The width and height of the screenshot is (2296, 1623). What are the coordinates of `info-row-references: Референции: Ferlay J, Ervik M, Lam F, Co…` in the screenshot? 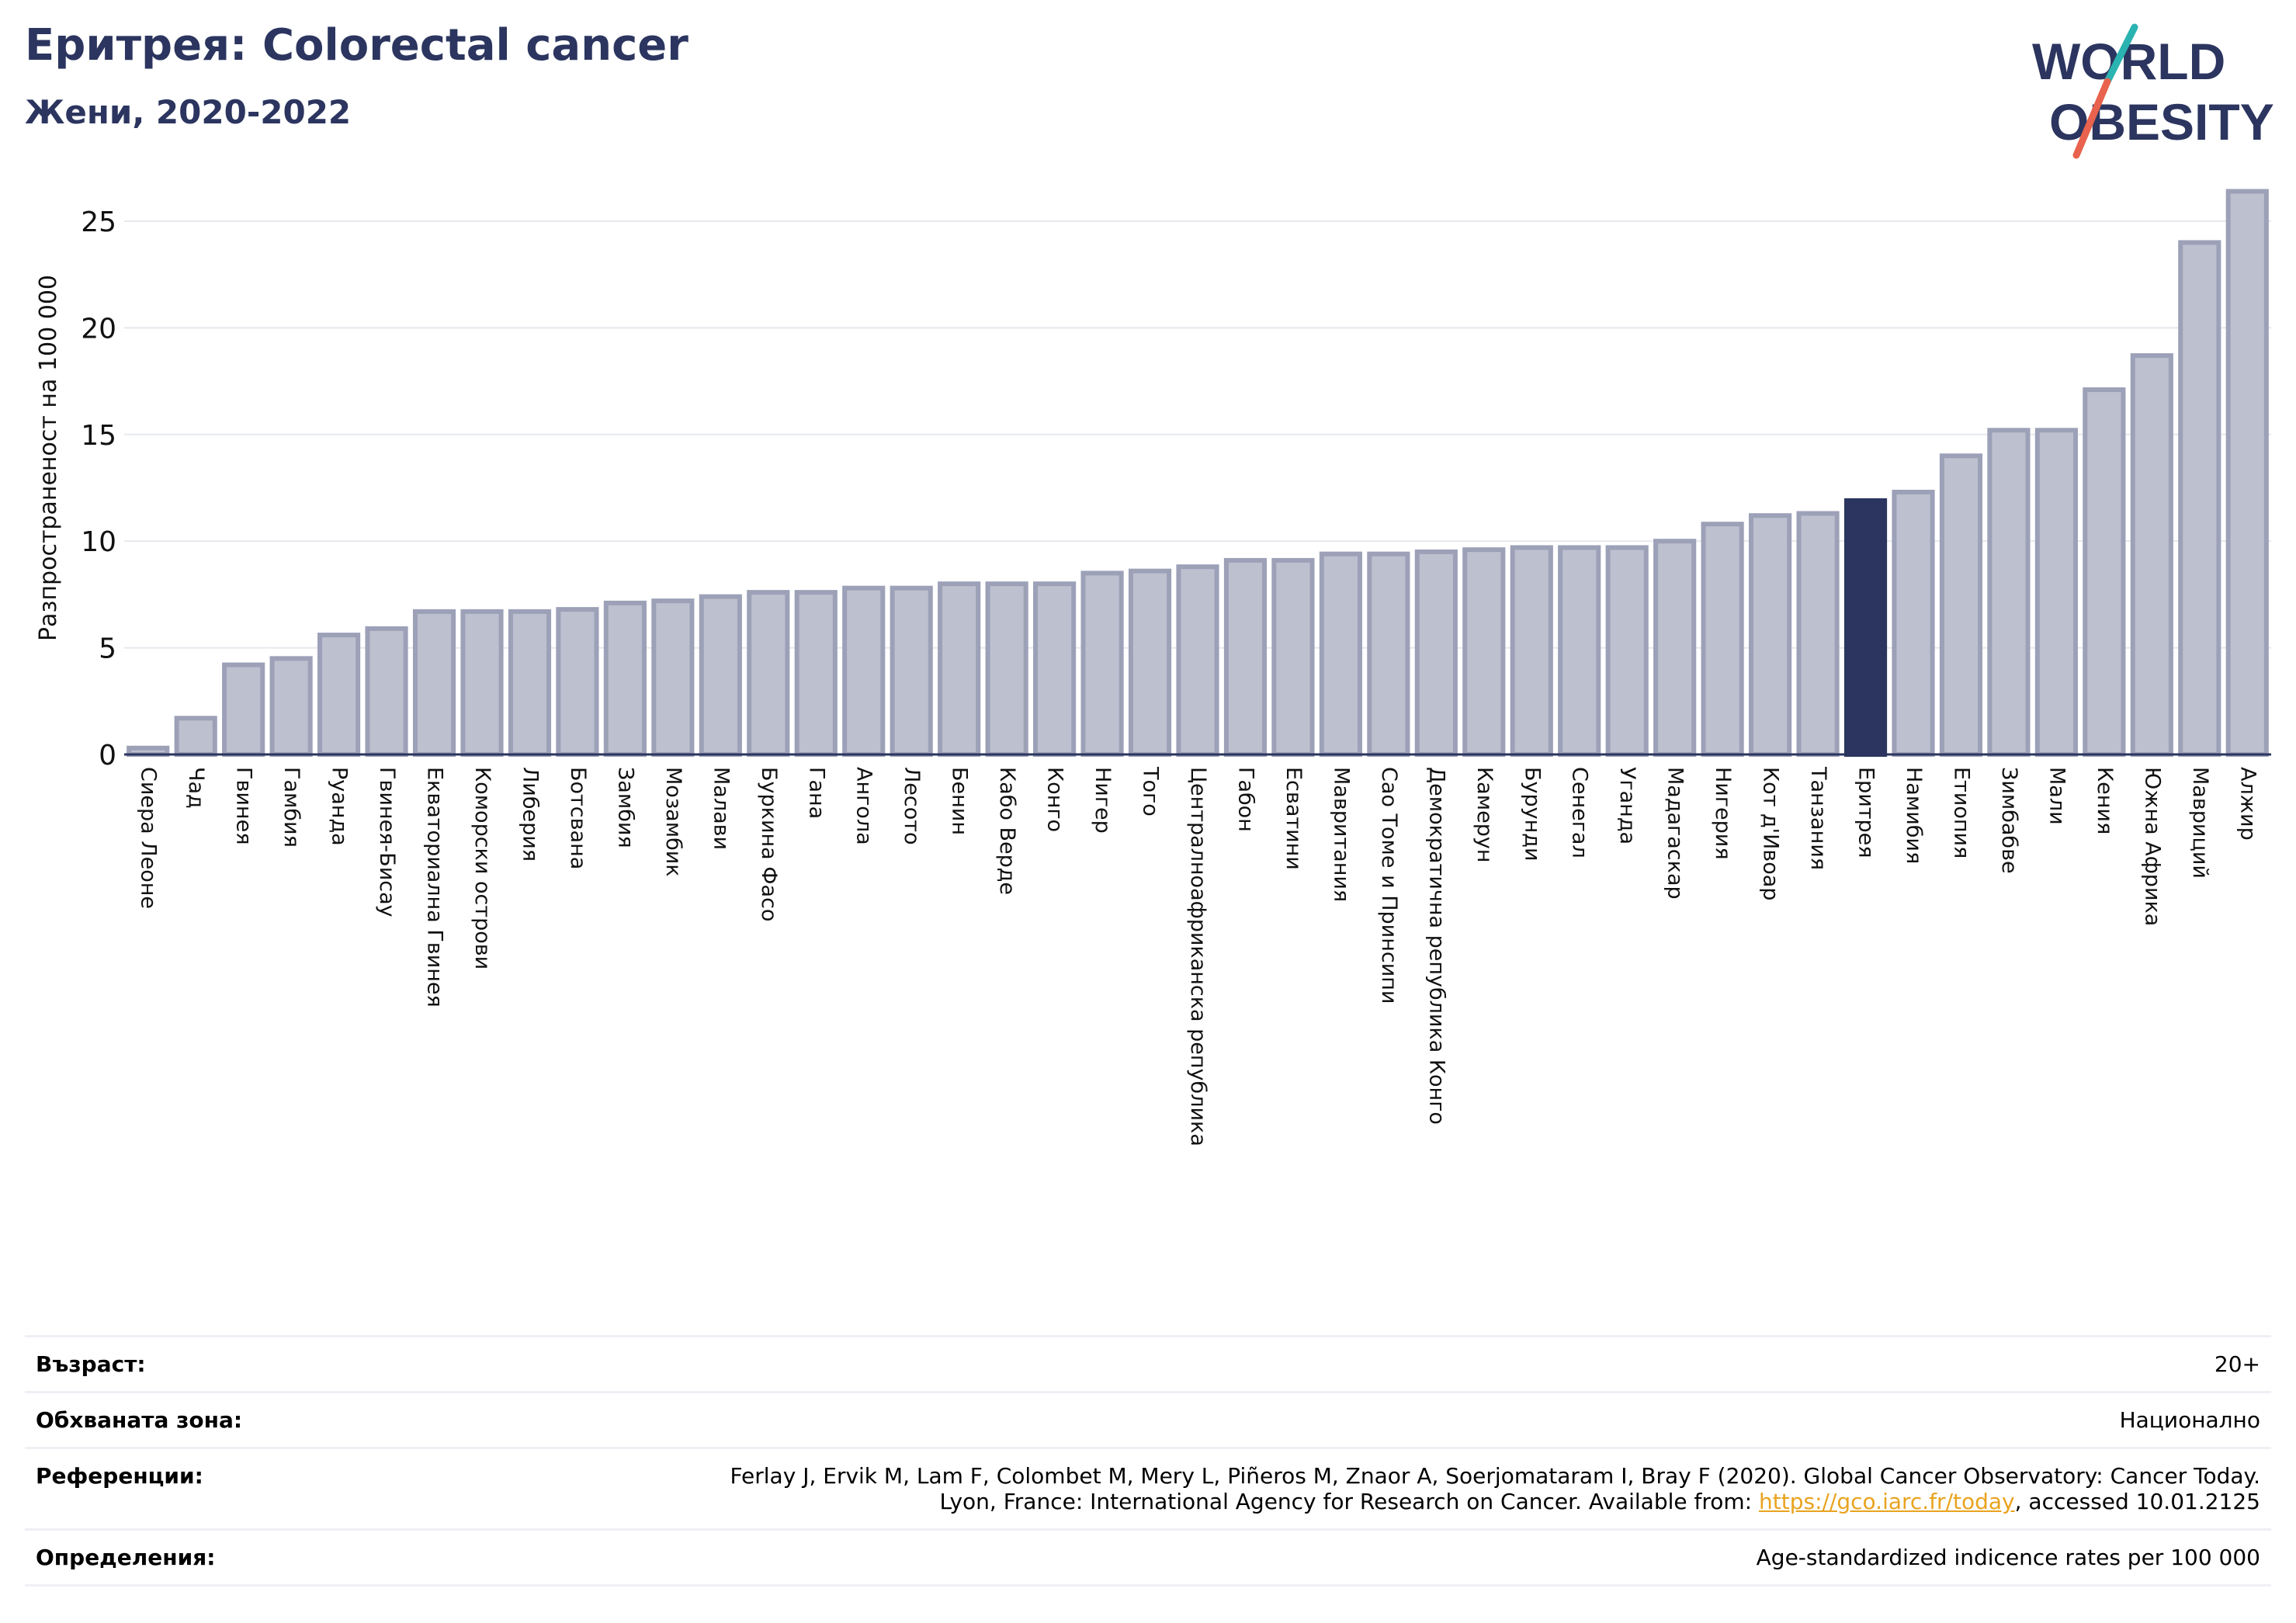 It's located at (1148, 1487).